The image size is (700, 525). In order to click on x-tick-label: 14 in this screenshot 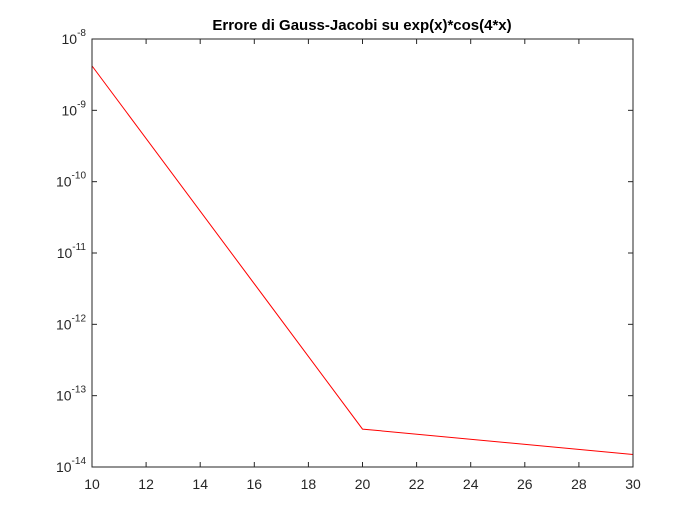, I will do `click(200, 484)`.